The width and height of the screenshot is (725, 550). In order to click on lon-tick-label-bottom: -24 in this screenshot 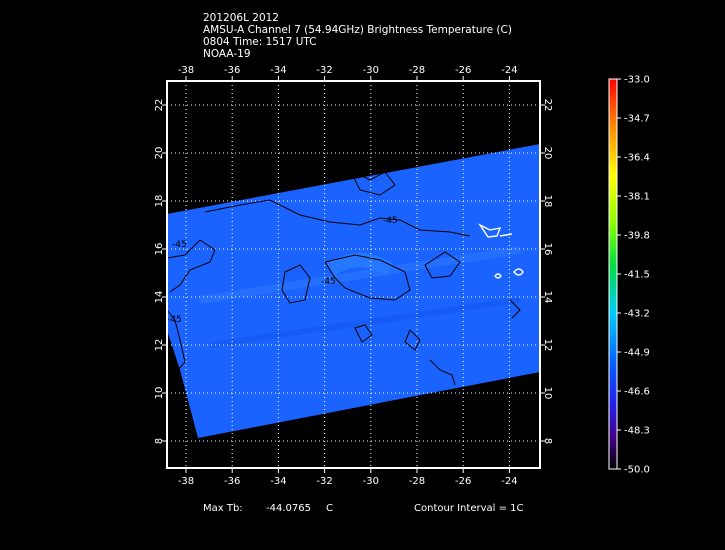, I will do `click(509, 481)`.